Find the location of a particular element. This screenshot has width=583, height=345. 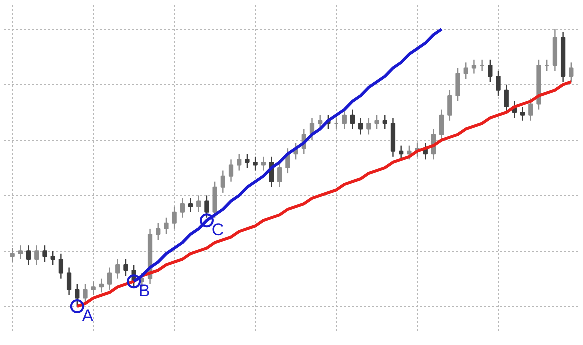

annotation: A is located at coordinates (88, 316).